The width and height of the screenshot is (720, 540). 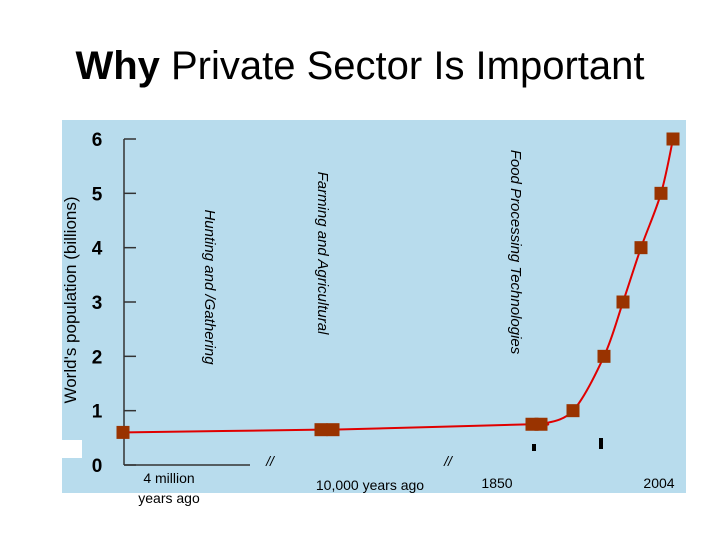 What do you see at coordinates (70, 449) in the screenshot?
I see `legend-swatch` at bounding box center [70, 449].